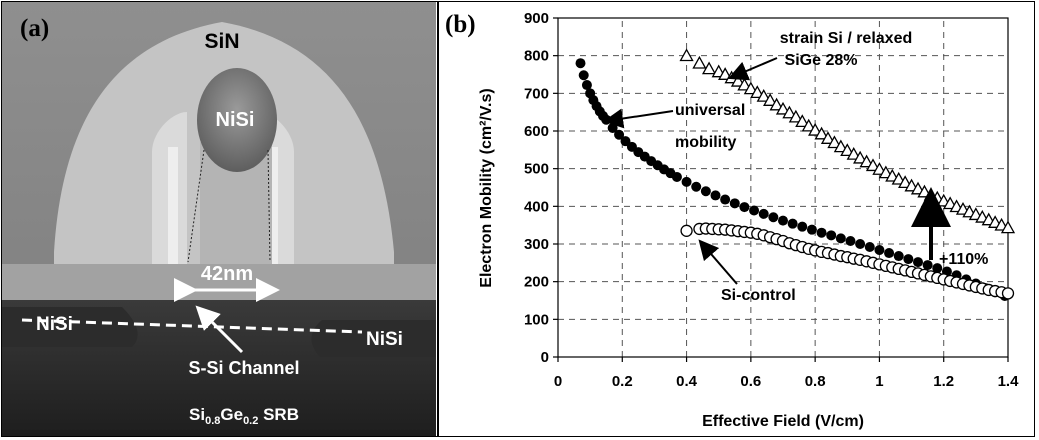 The image size is (1039, 440). I want to click on label-sin: SiN, so click(221, 41).